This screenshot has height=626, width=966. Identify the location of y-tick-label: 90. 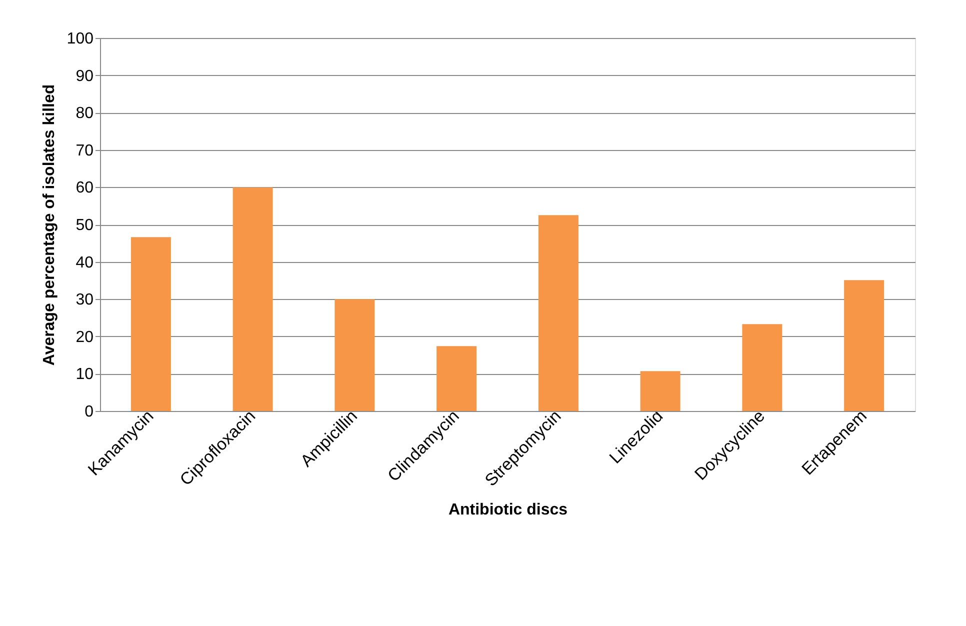
(85, 76).